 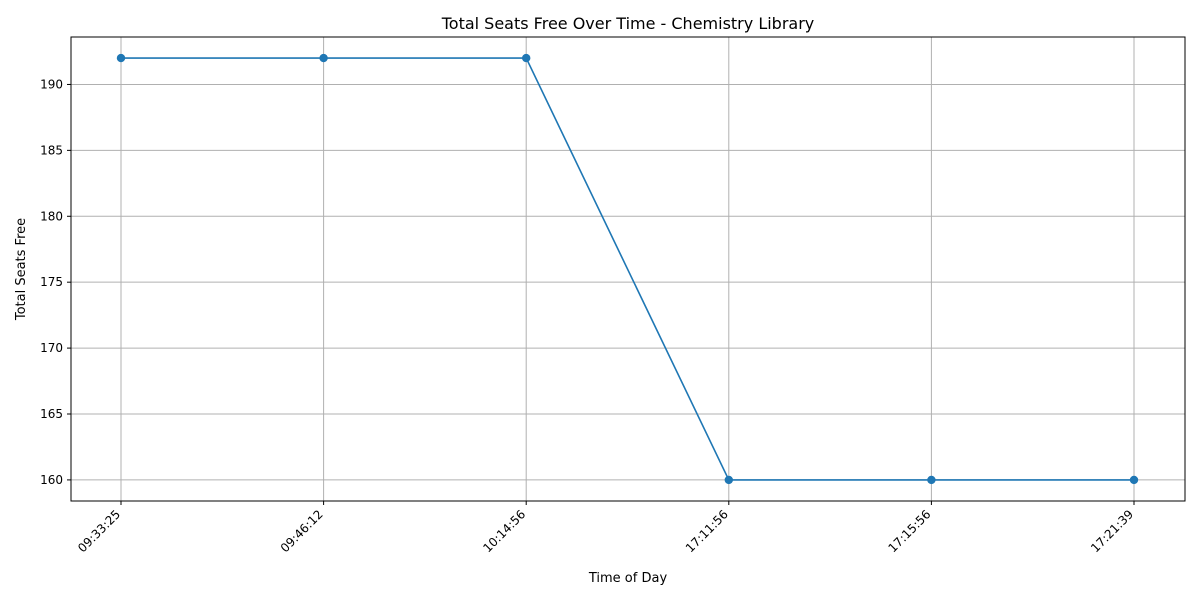 What do you see at coordinates (51, 480) in the screenshot?
I see `y-tick-label: 160` at bounding box center [51, 480].